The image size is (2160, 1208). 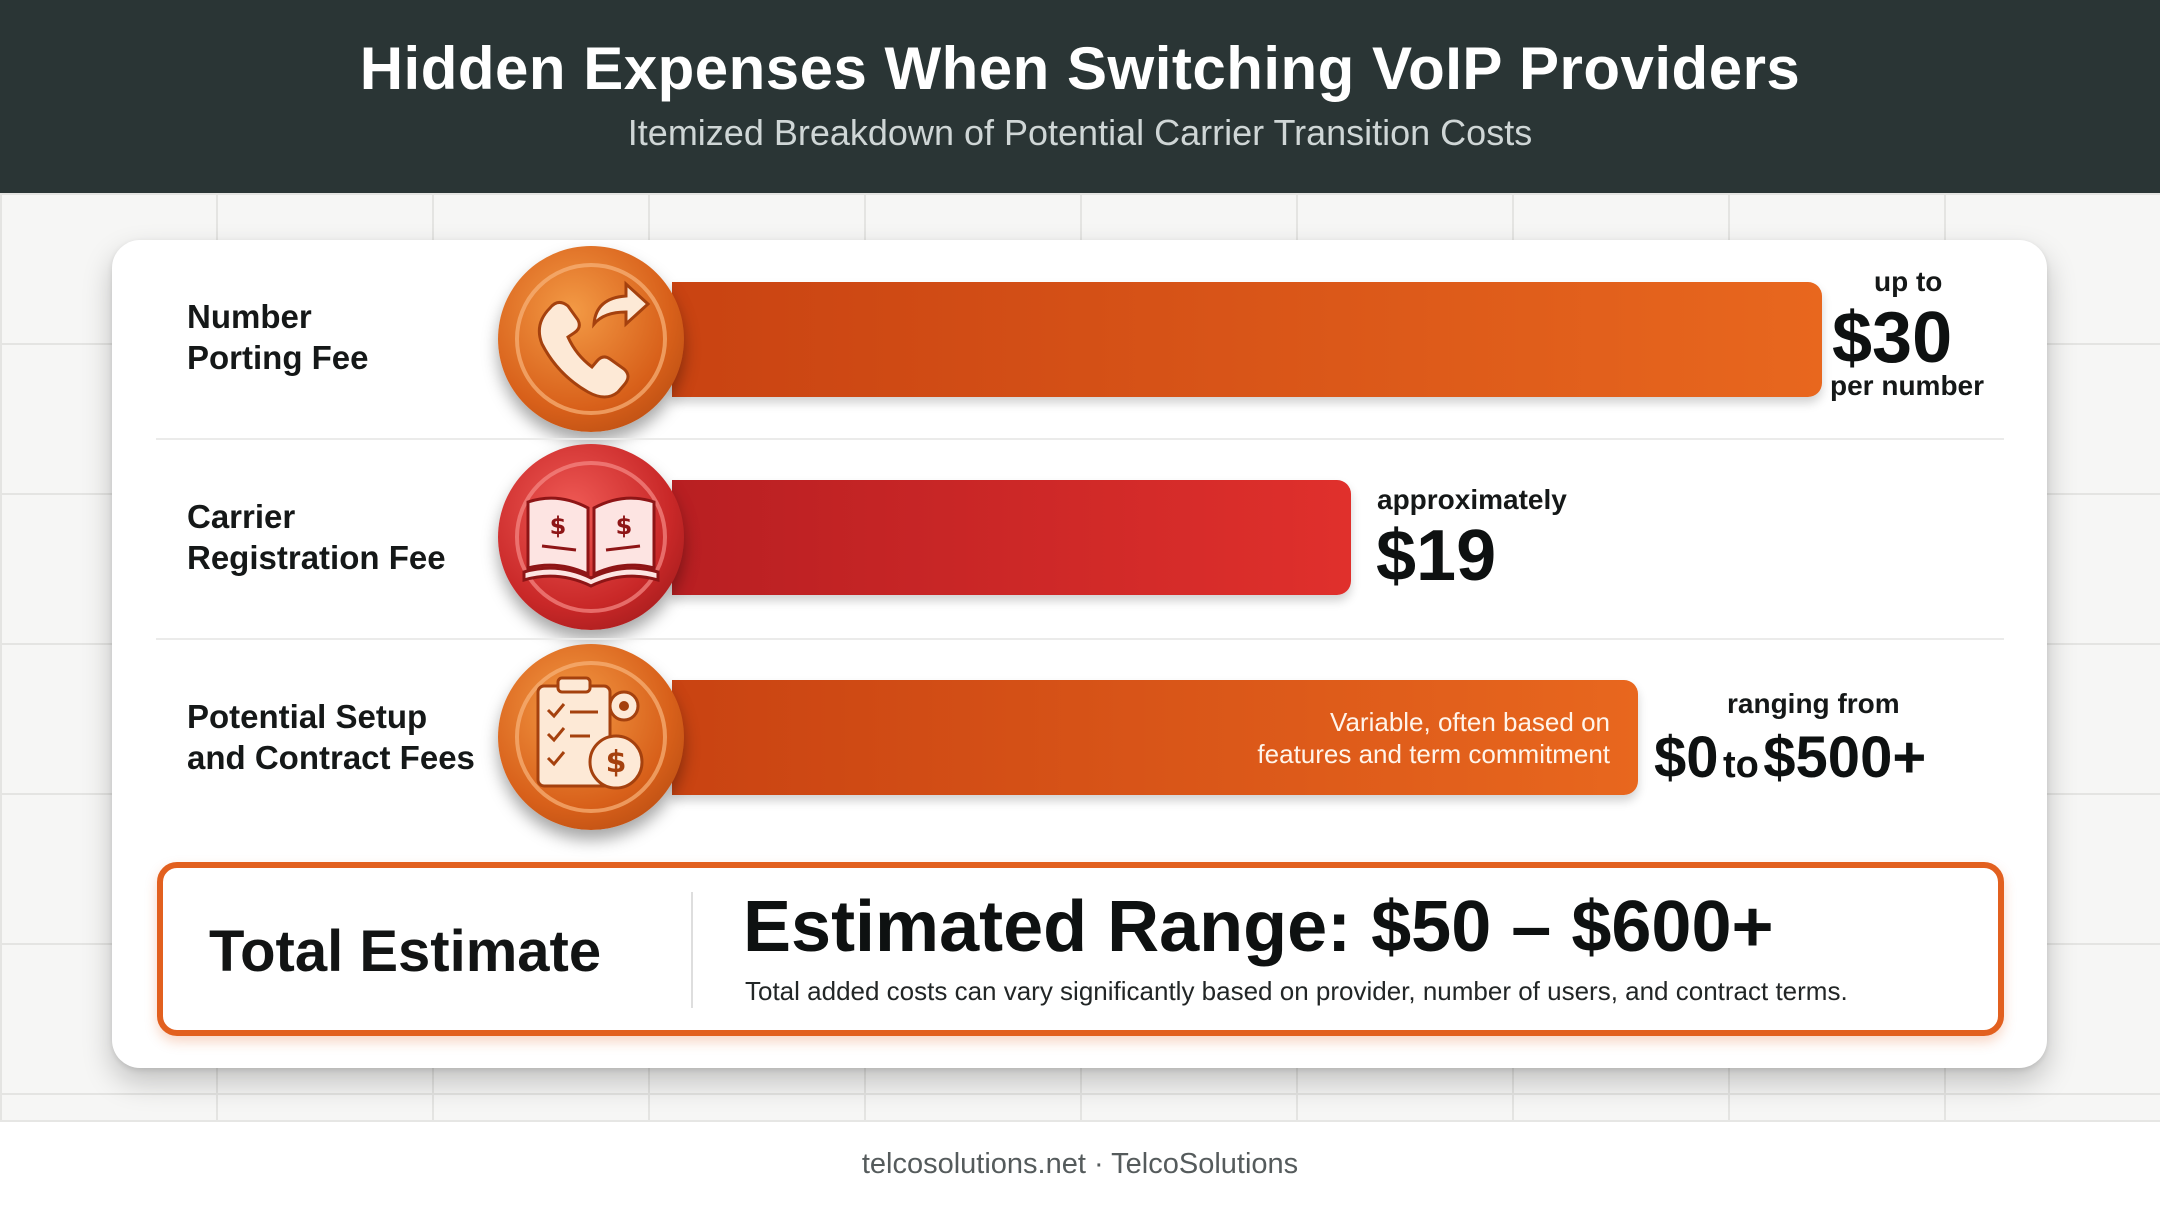 I want to click on footer: telcosolutions.net · TelcoSolutions, so click(x=1080, y=1164).